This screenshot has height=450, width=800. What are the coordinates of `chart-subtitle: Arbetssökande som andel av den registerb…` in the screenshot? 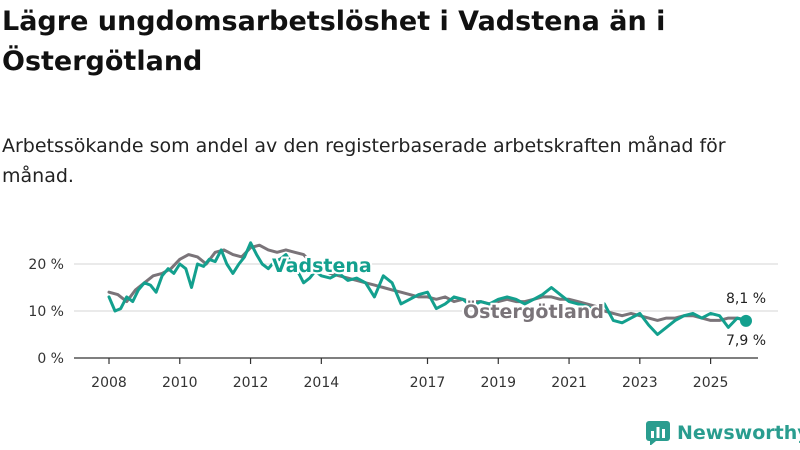 It's located at (364, 161).